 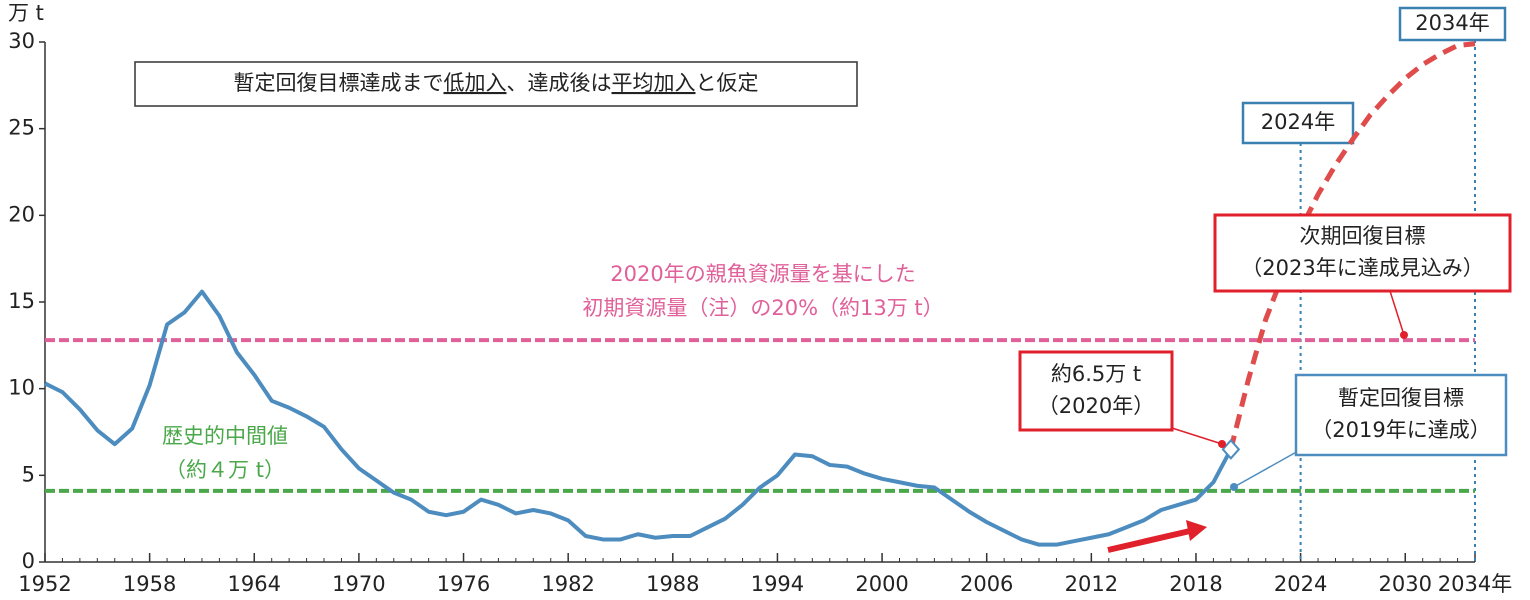 I want to click on assumption-box, so click(x=496, y=84).